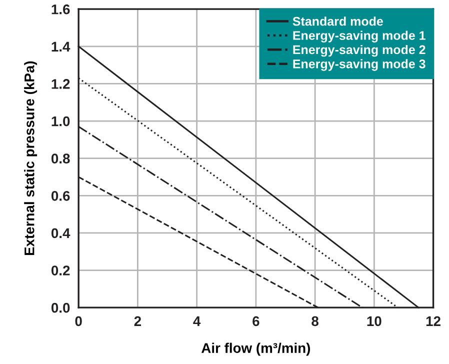 Image resolution: width=449 pixels, height=364 pixels. Describe the element at coordinates (359, 65) in the screenshot. I see `legend-label: Energy-saving mode 3` at that location.